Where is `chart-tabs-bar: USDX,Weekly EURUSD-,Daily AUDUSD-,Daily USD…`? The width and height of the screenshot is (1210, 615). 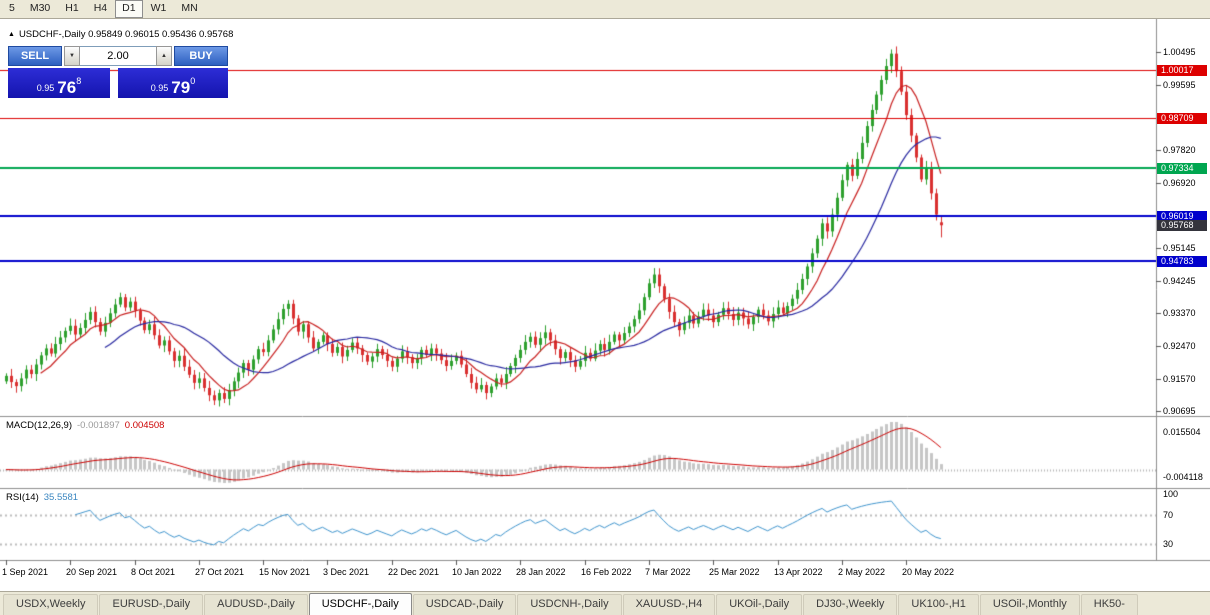 chart-tabs-bar: USDX,Weekly EURUSD-,Daily AUDUSD-,Daily USD… is located at coordinates (605, 603).